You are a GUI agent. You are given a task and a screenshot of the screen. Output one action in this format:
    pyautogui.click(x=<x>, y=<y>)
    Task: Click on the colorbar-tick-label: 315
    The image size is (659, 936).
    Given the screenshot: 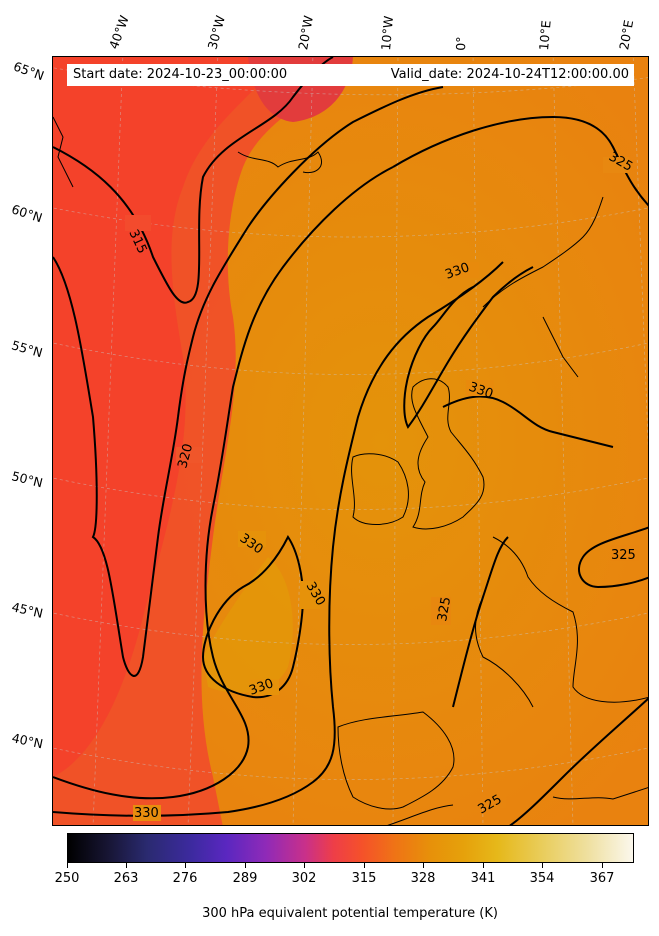 What is the action you would take?
    pyautogui.click(x=364, y=878)
    